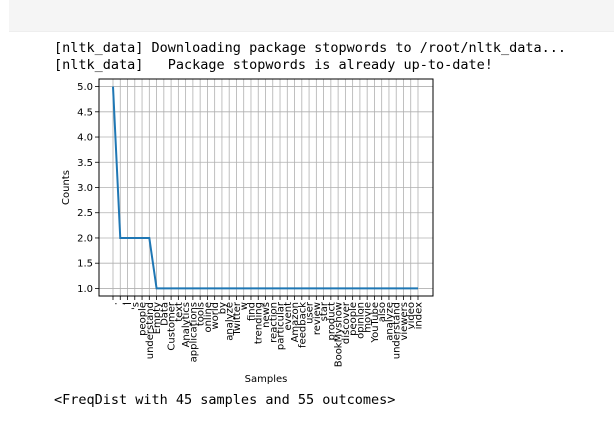 This screenshot has width=614, height=427. I want to click on x-tick-label: YouTube, so click(375, 323).